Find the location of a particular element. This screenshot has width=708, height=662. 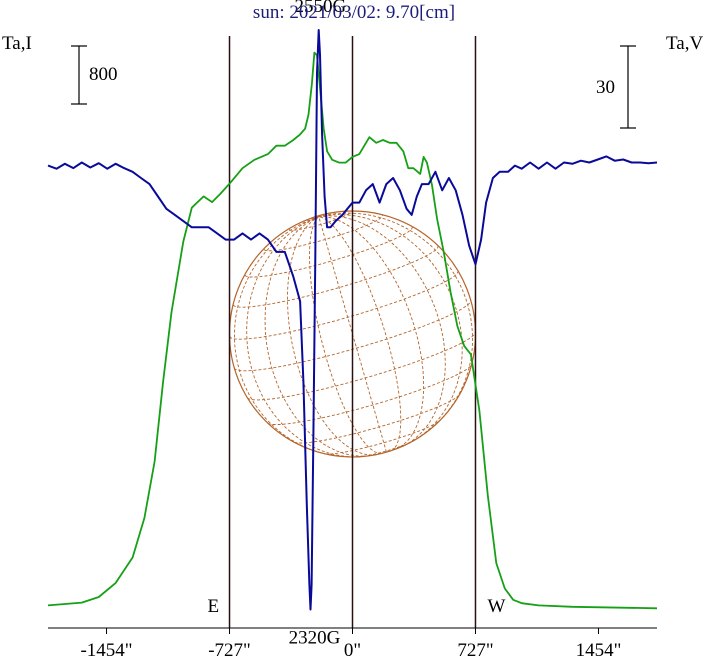

chart-title: sun: 2021/03/02: 9.70[cm] is located at coordinates (354, 12).